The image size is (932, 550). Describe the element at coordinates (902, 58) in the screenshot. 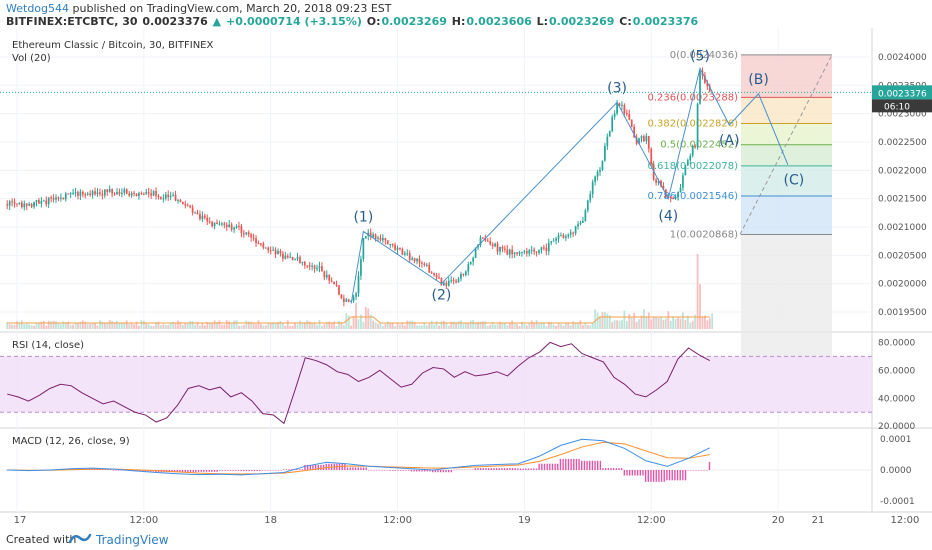

I see `price-tick-label: 0.0024000` at that location.